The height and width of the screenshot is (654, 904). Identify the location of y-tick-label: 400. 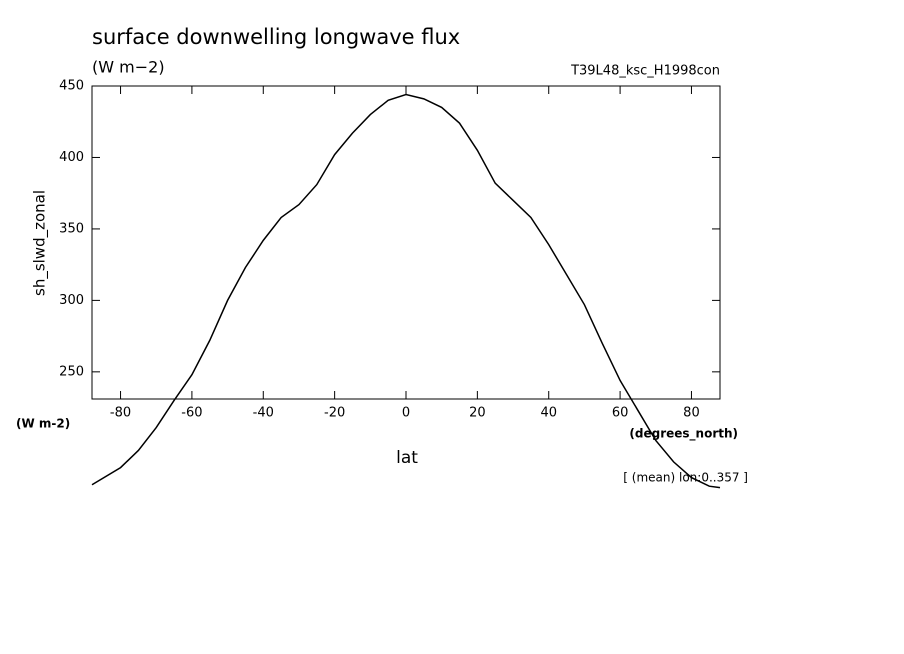
(71, 157).